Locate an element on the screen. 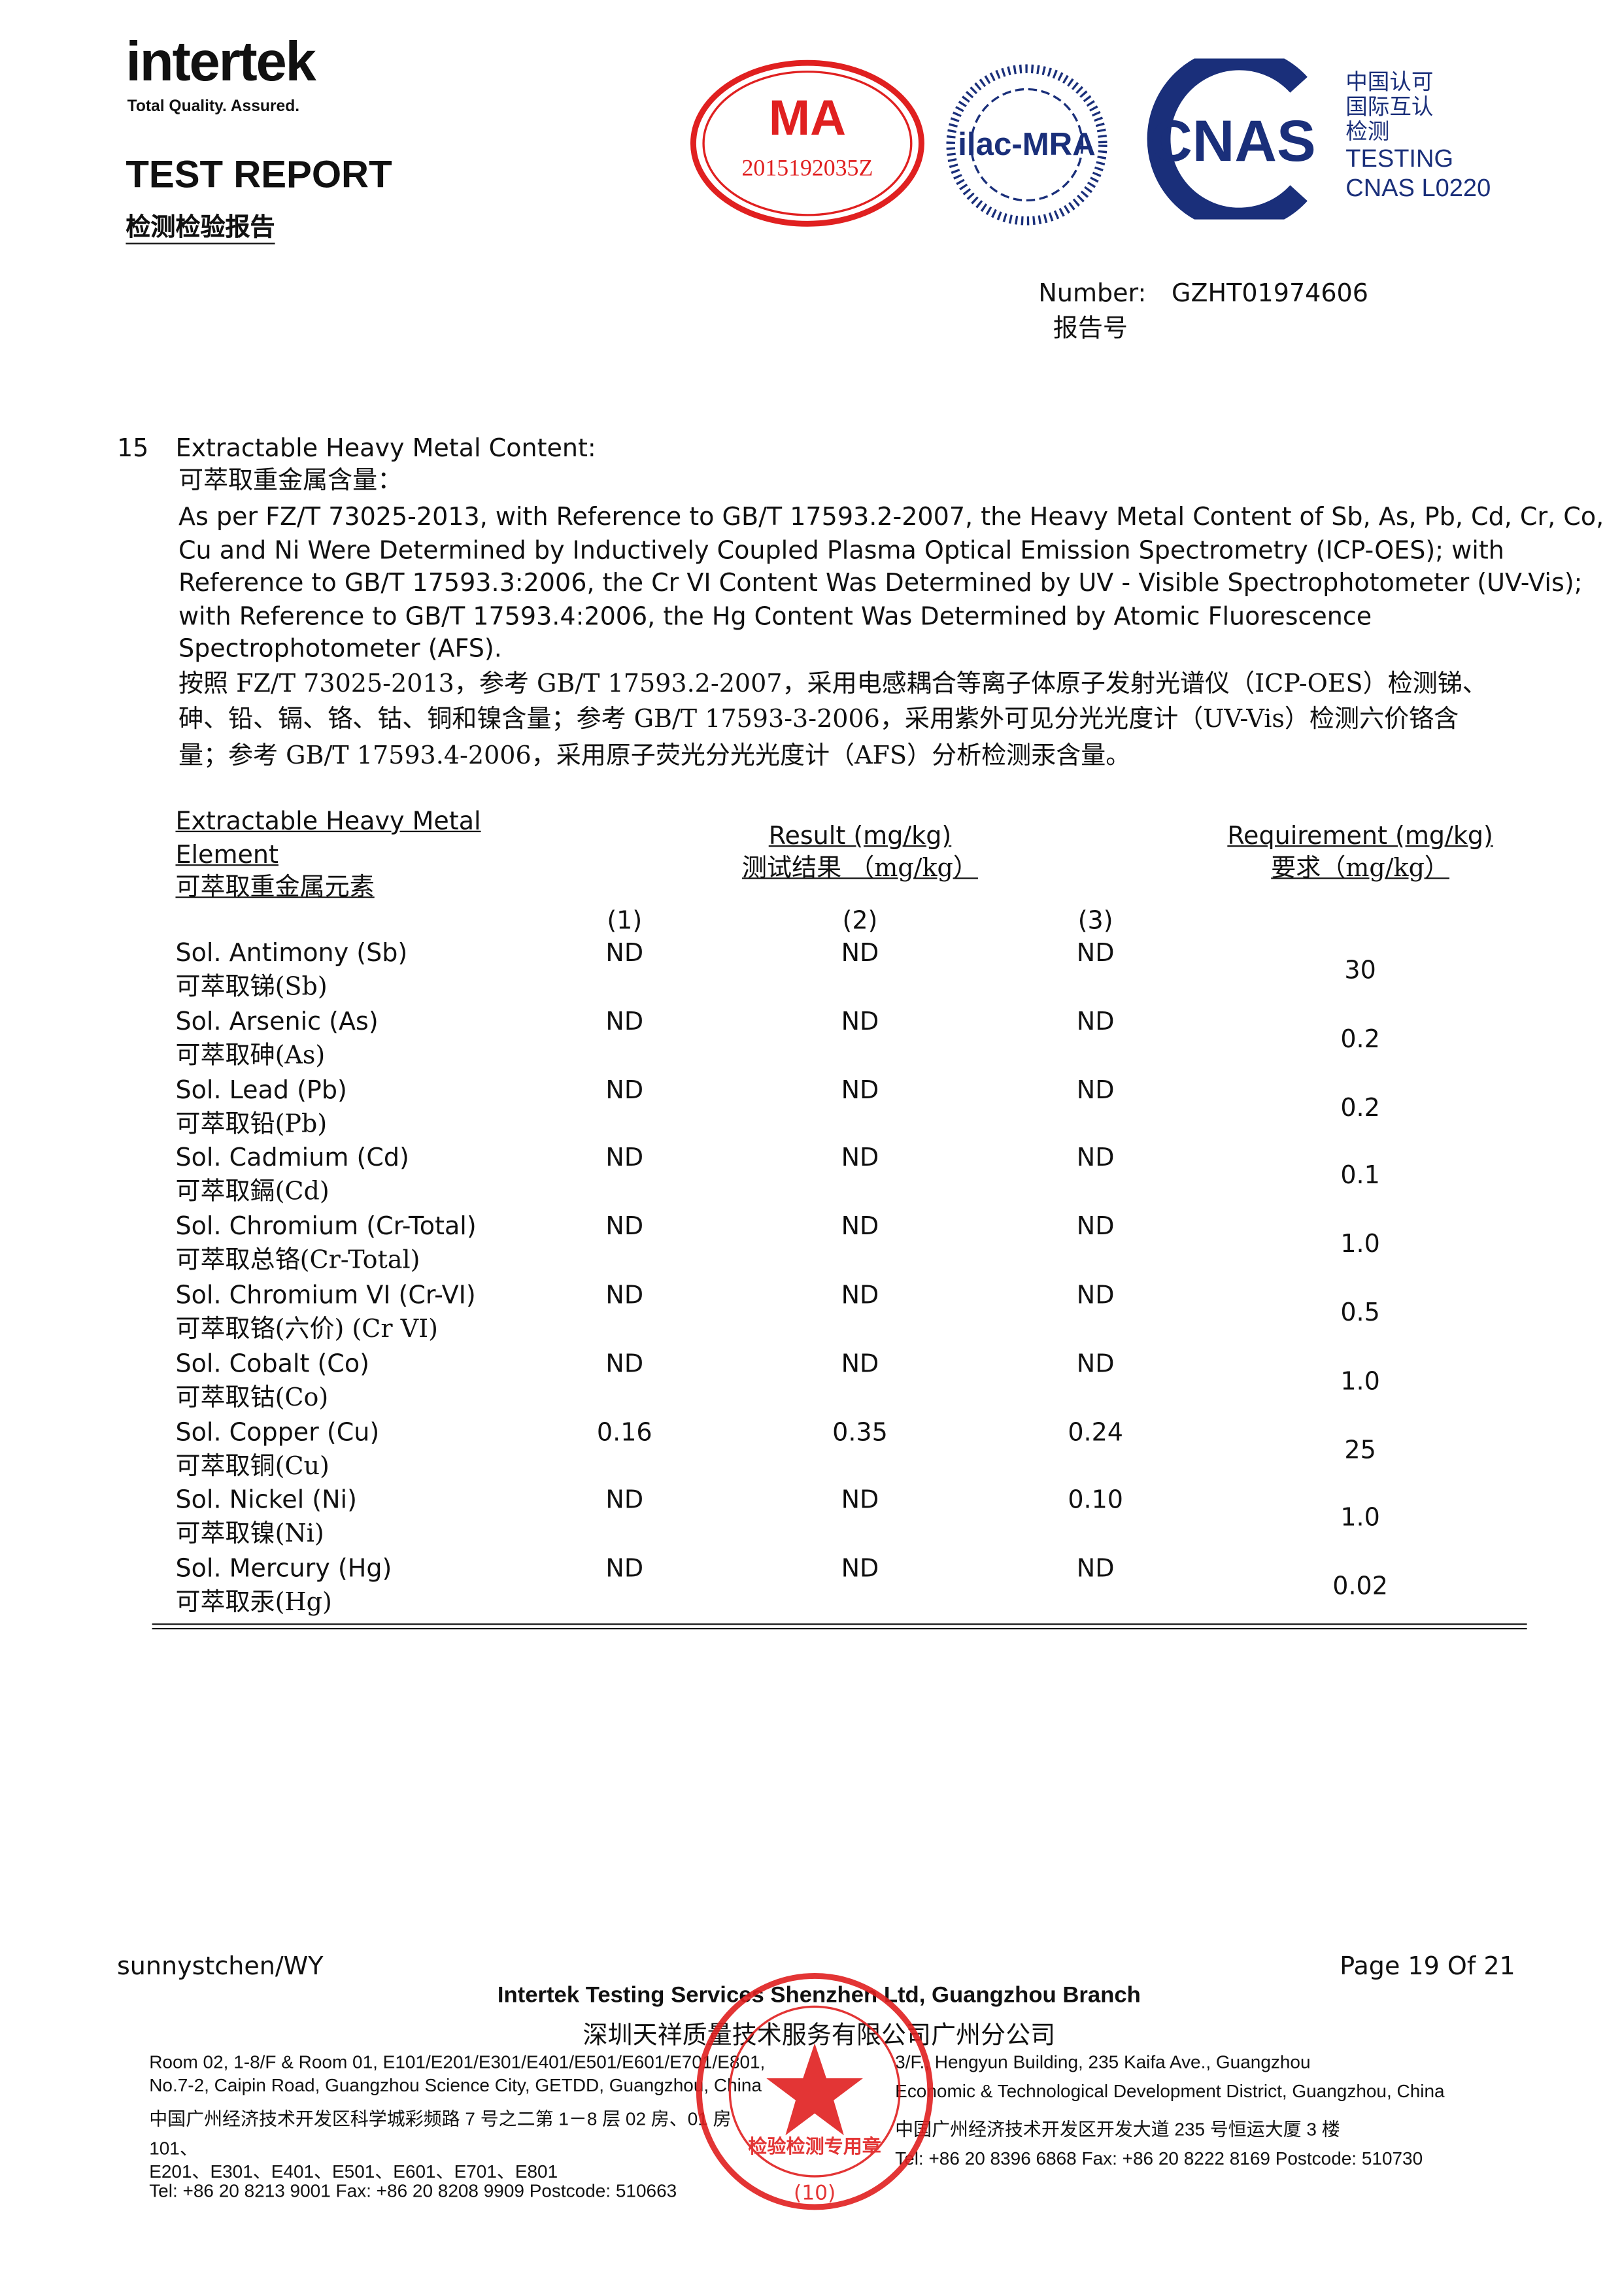 This screenshot has width=1622, height=2296. requirement-cell: 30 is located at coordinates (1360, 971).